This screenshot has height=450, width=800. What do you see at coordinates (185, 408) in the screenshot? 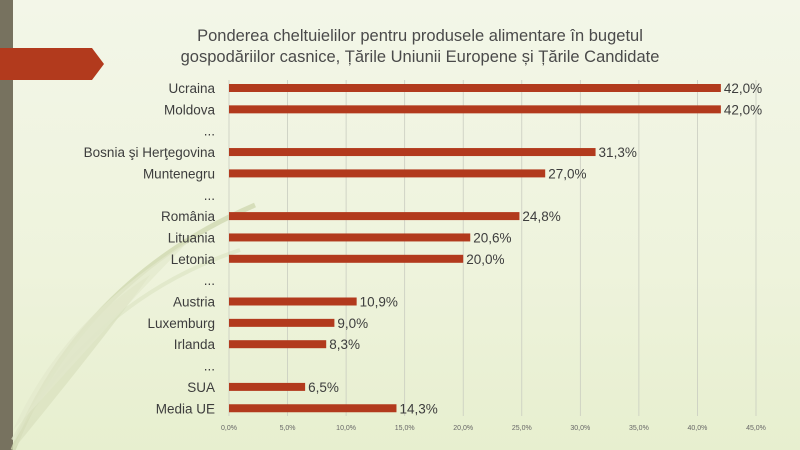
I see `category-label: Media UE` at bounding box center [185, 408].